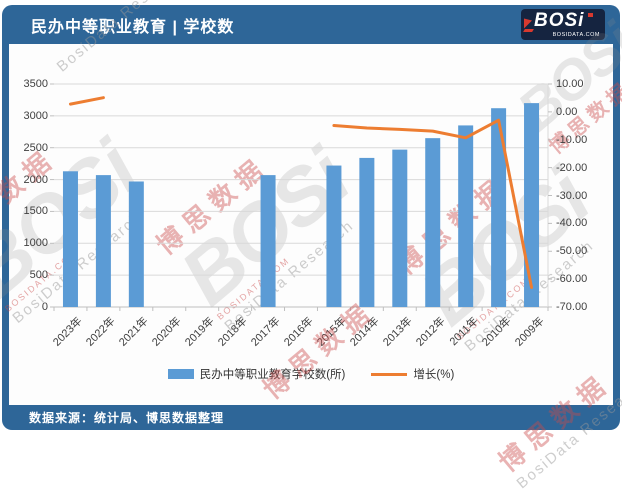 The image size is (622, 492). Describe the element at coordinates (572, 251) in the screenshot. I see `y-axis-right-tick-label: -50.00` at that location.